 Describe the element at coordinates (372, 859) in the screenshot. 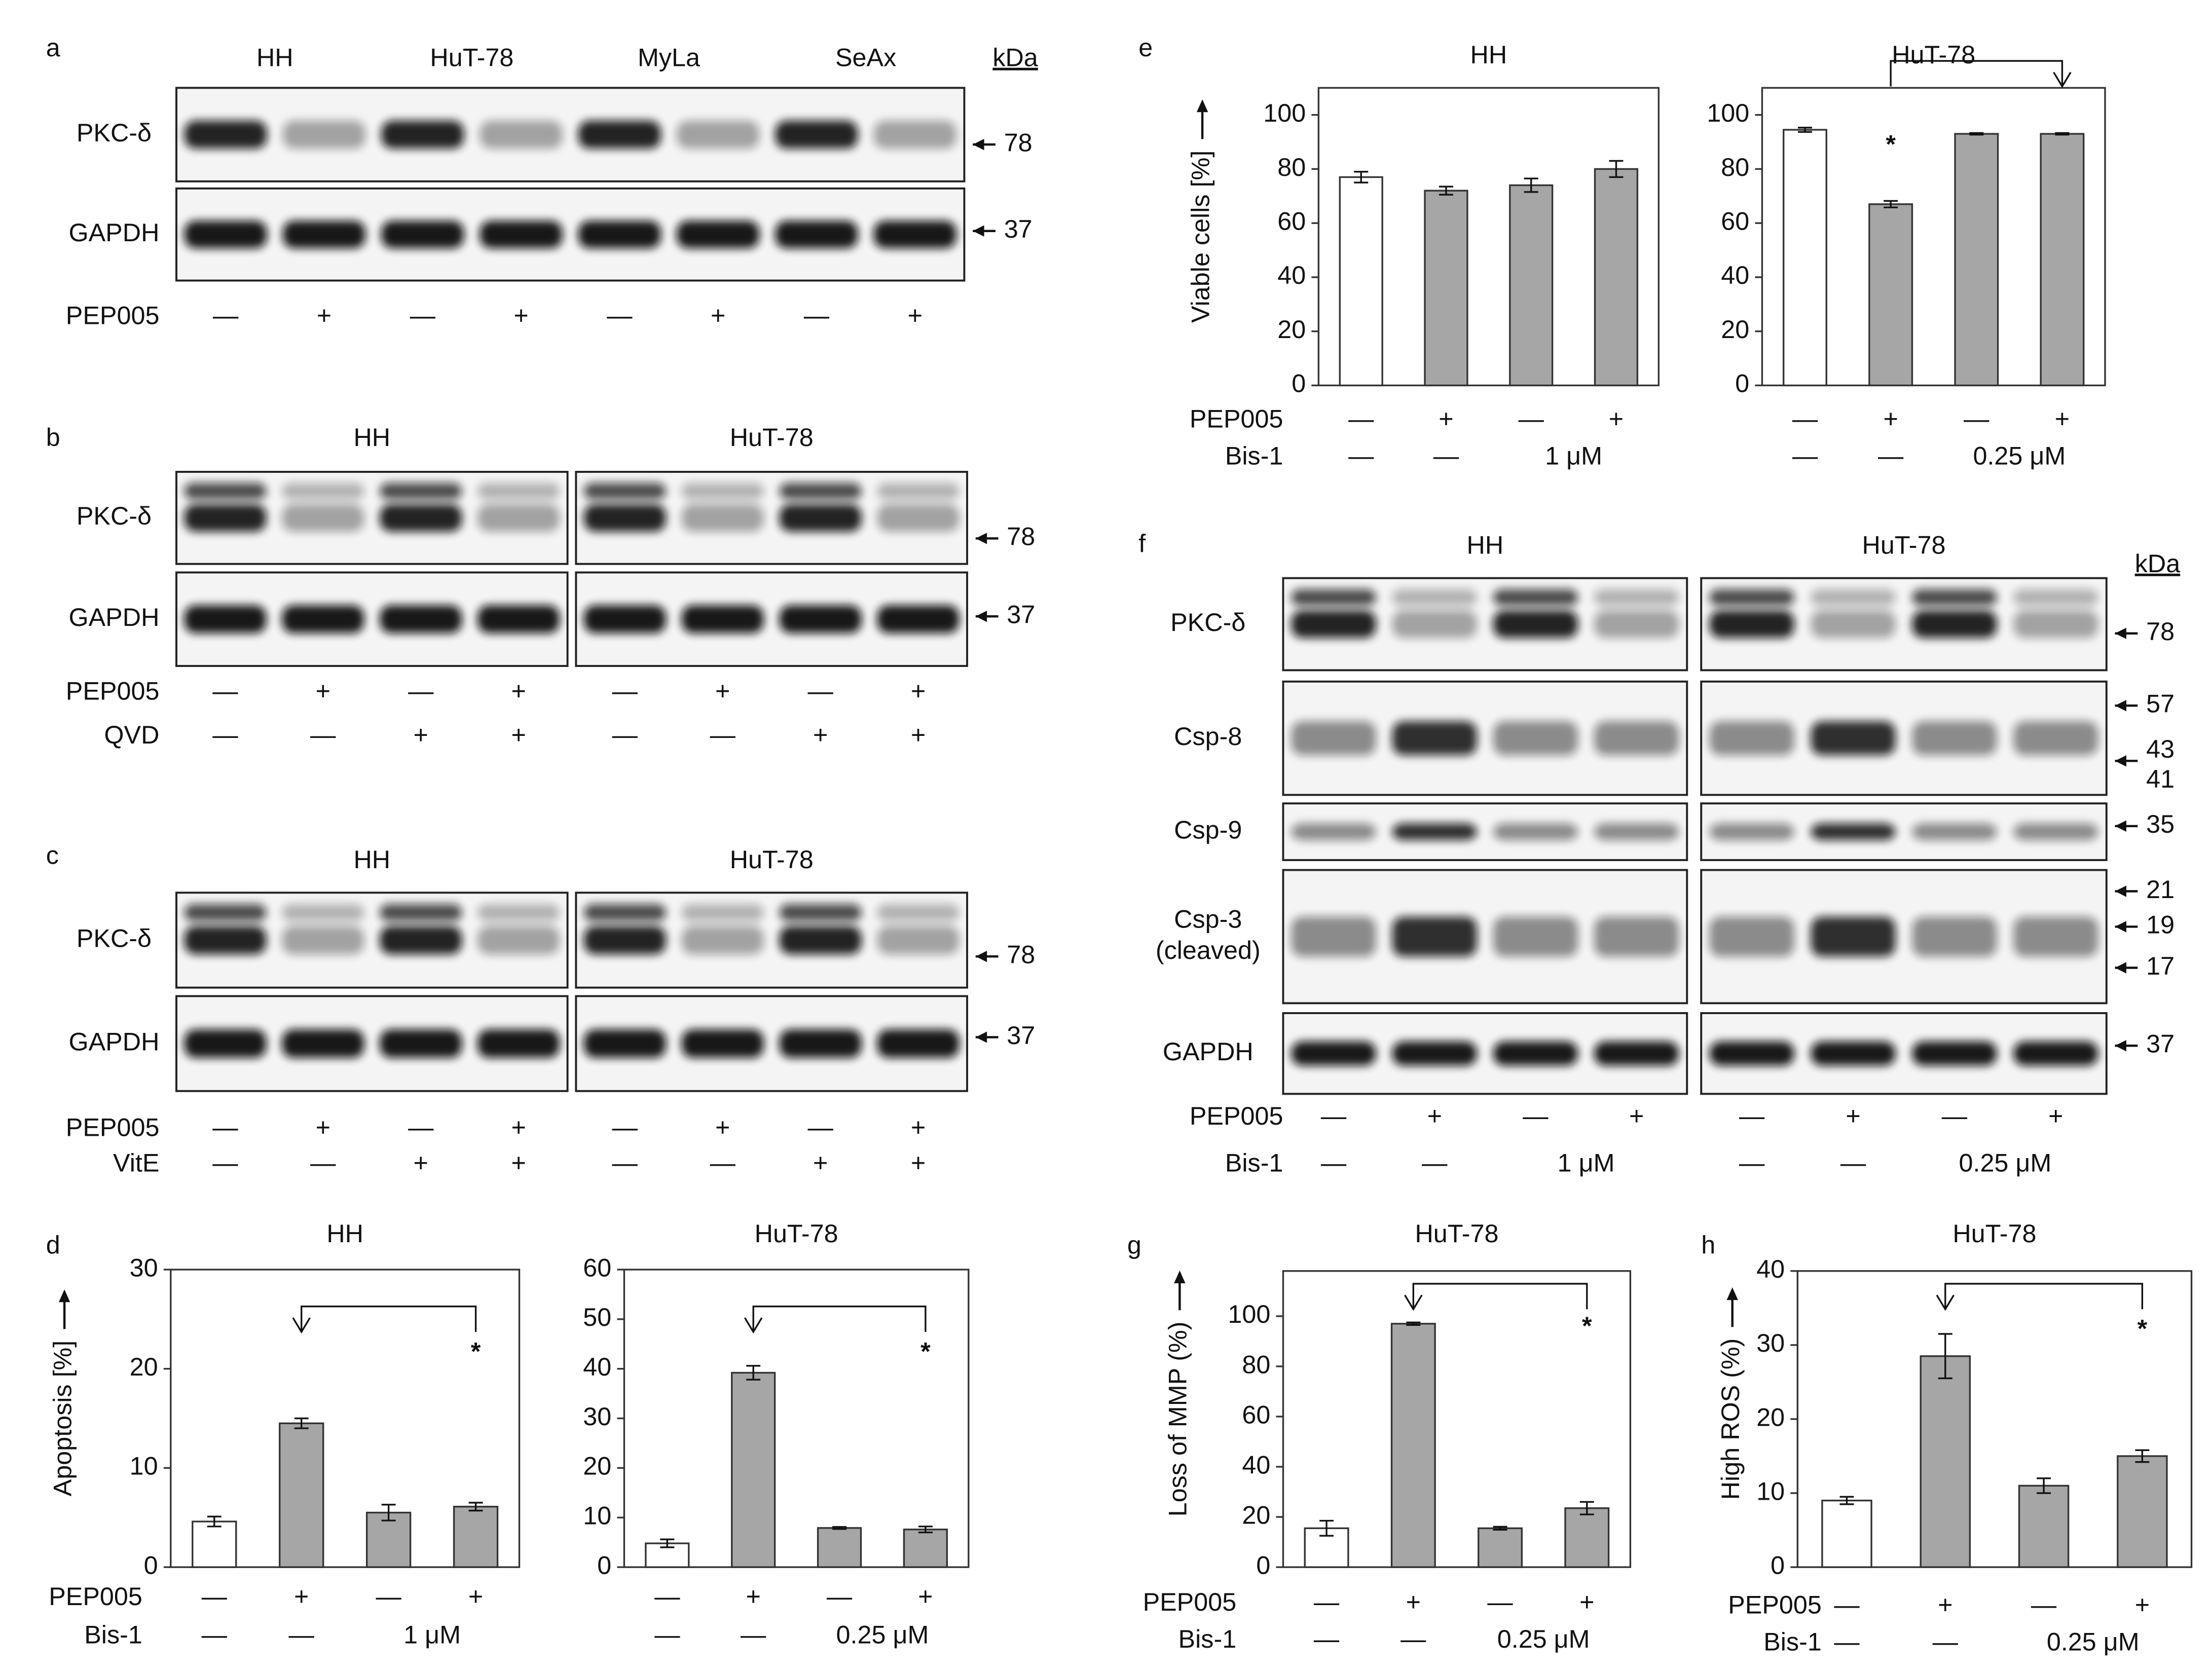

I see `lane-group-label: HH` at that location.